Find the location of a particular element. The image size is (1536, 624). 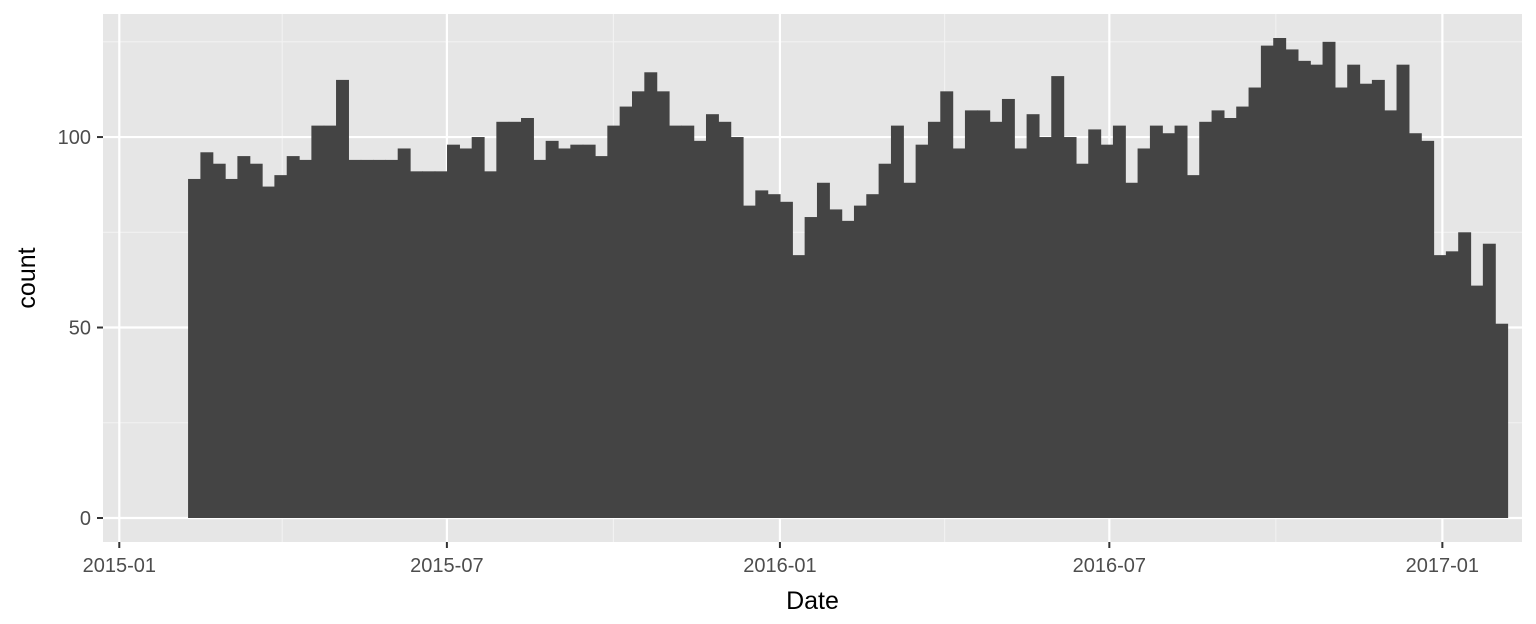

x-tick-label: 2016-07 is located at coordinates (1109, 566).